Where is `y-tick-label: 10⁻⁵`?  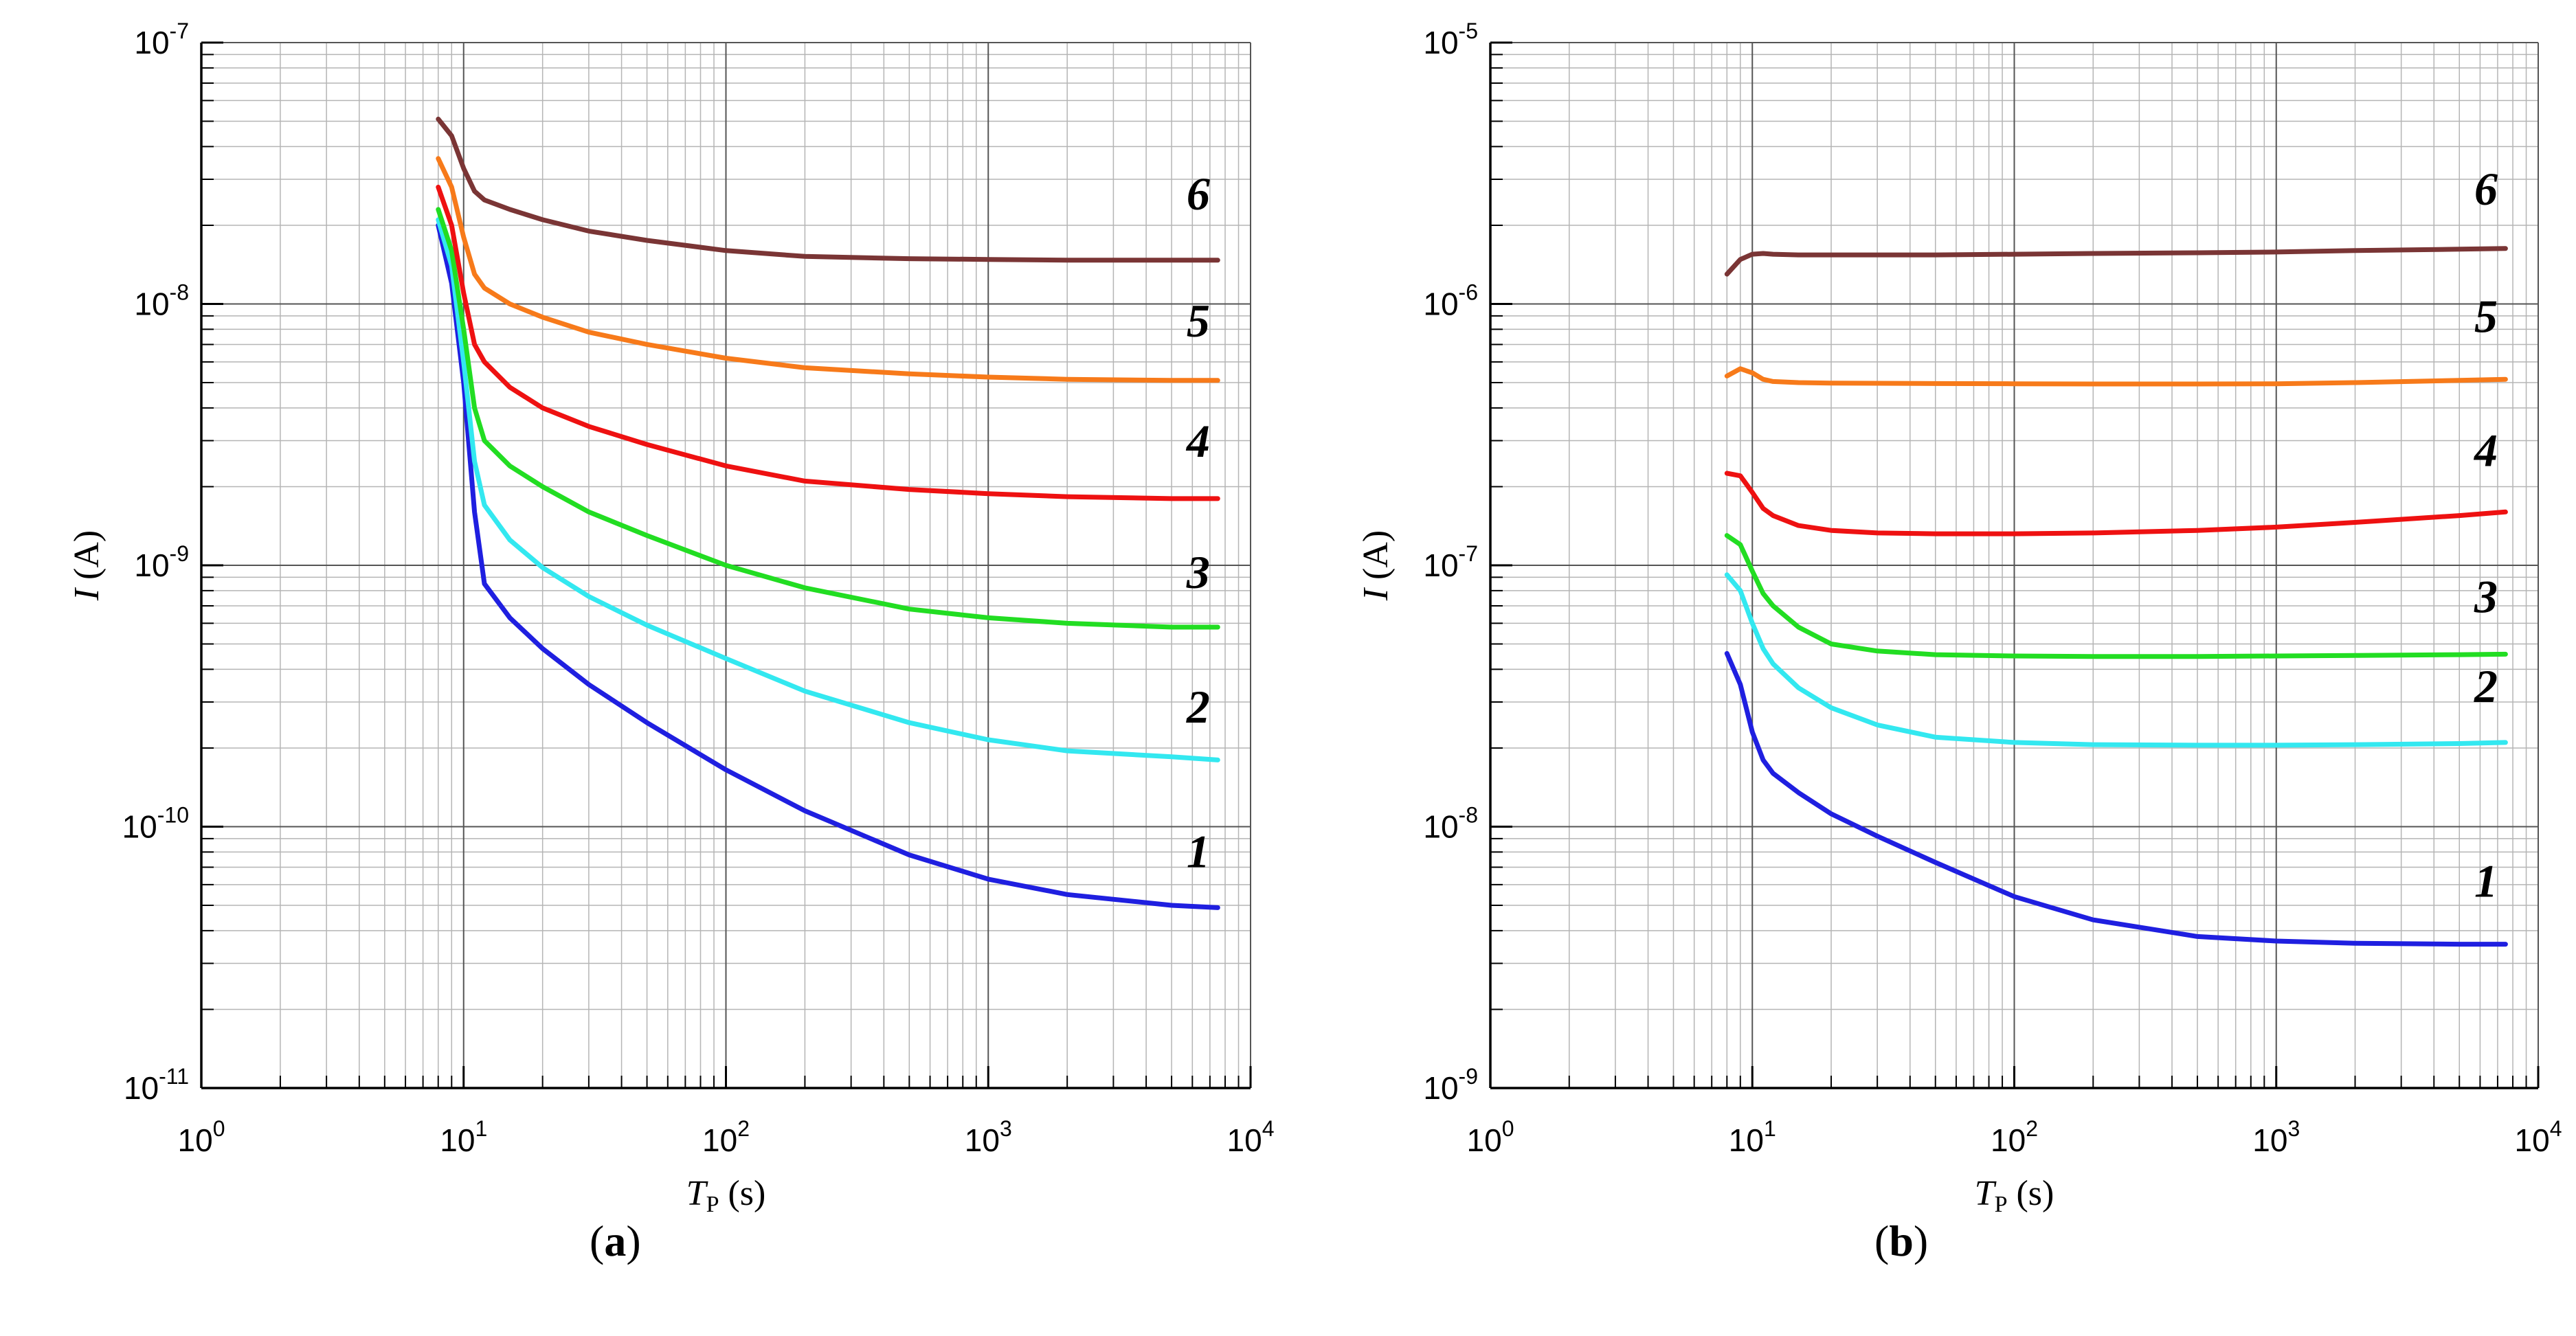 y-tick-label: 10⁻⁵ is located at coordinates (1450, 40).